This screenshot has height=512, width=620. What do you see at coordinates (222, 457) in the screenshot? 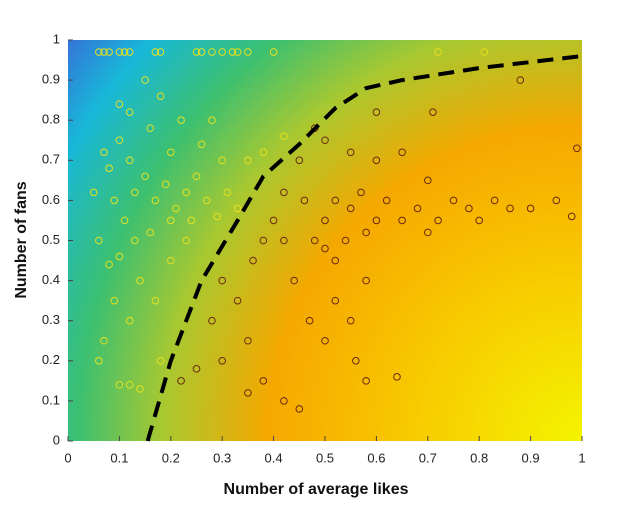
I see `x-tick-label: 0.3` at bounding box center [222, 457].